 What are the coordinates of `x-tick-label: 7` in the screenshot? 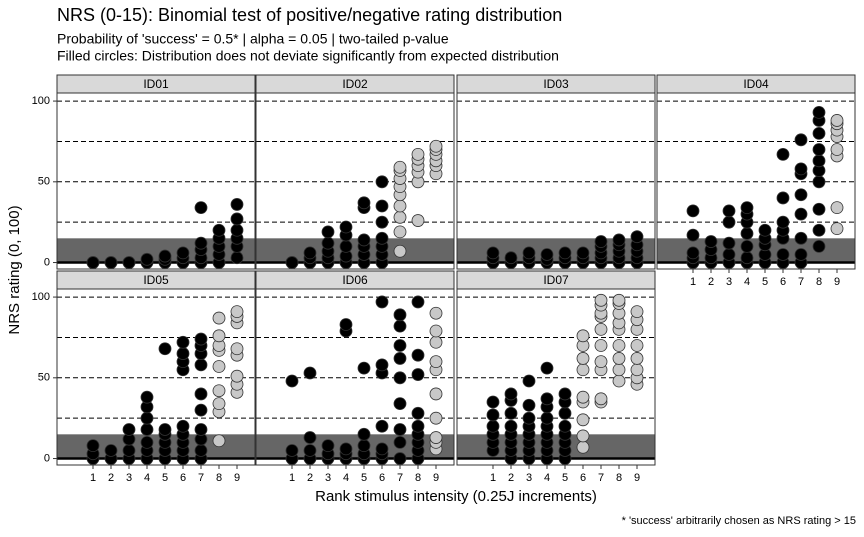 It's located at (400, 478).